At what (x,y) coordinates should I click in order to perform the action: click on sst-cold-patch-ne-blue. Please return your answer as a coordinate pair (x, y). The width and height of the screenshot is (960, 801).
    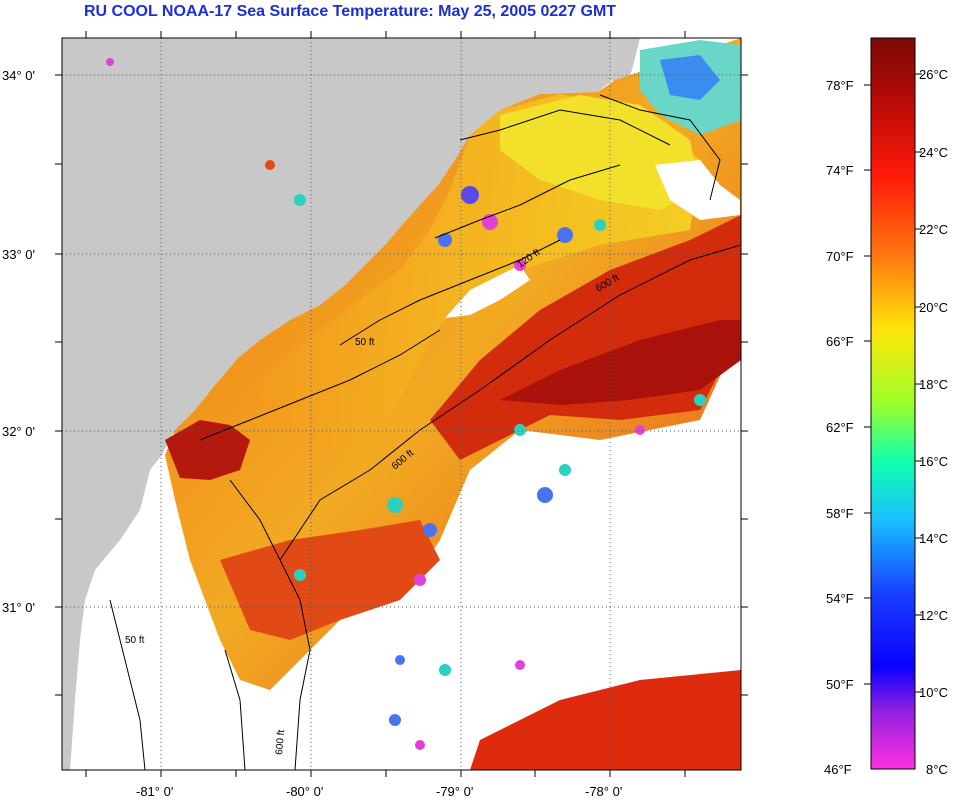
    Looking at the image, I should click on (690, 77).